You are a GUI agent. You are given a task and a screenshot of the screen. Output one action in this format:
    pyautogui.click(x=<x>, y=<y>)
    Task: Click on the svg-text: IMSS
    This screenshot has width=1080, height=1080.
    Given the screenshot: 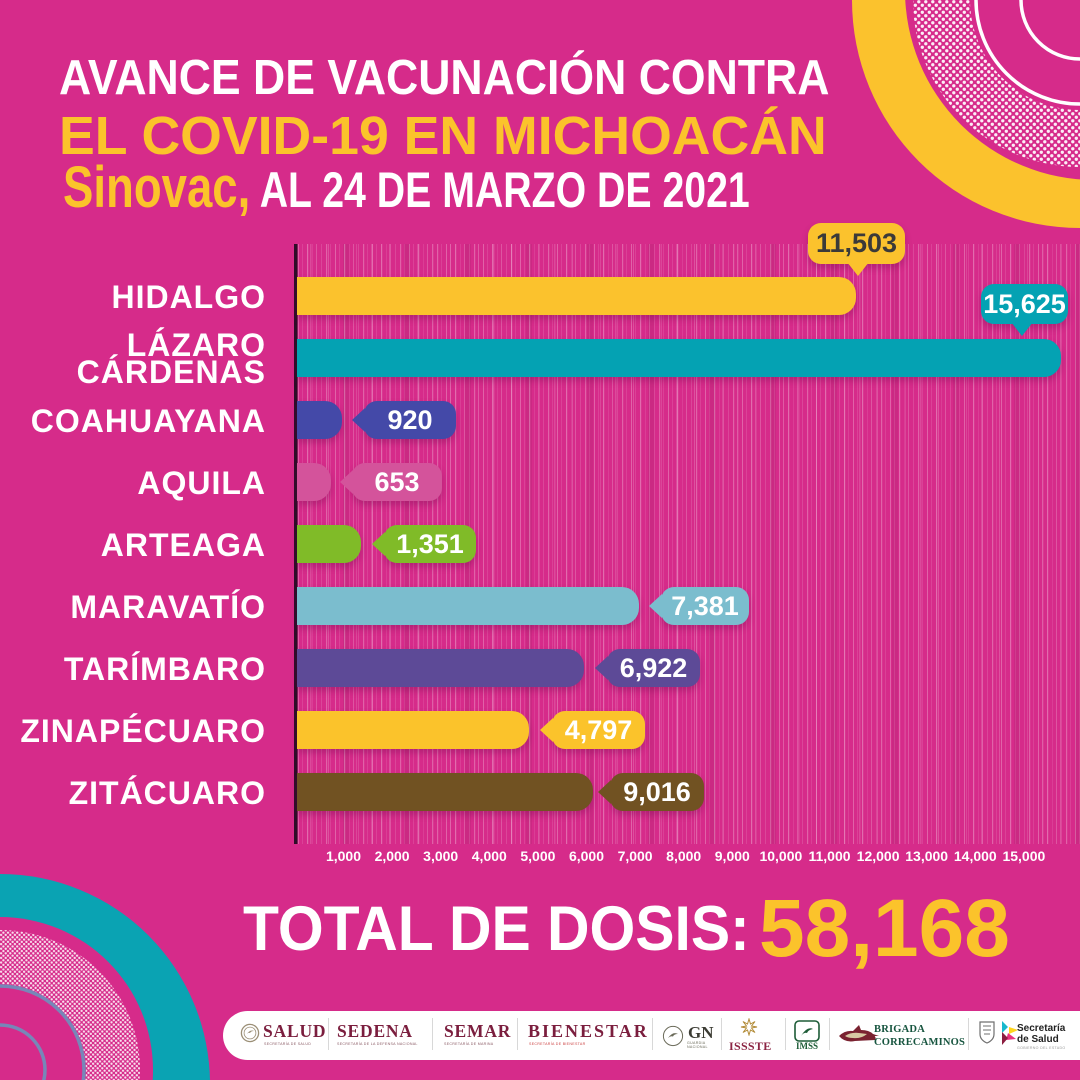 What is the action you would take?
    pyautogui.click(x=807, y=1045)
    